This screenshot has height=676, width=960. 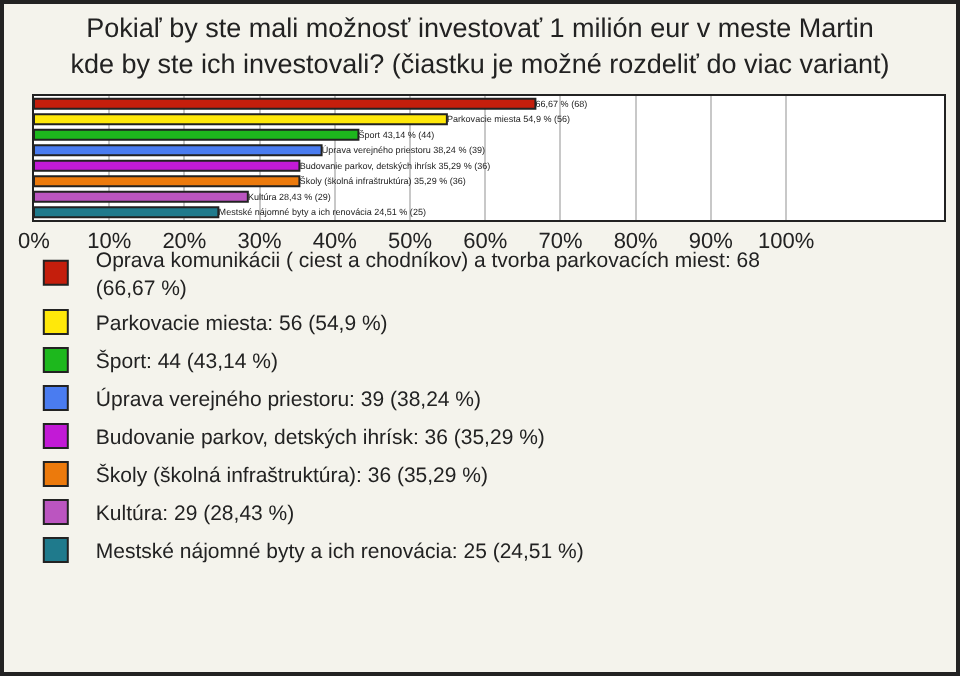 I want to click on x-tick-label: 70%, so click(x=560, y=242).